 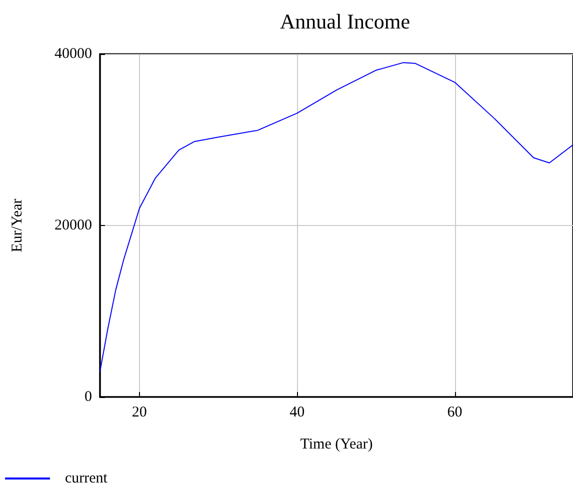 I want to click on y-tick-label: 0, so click(x=88, y=397).